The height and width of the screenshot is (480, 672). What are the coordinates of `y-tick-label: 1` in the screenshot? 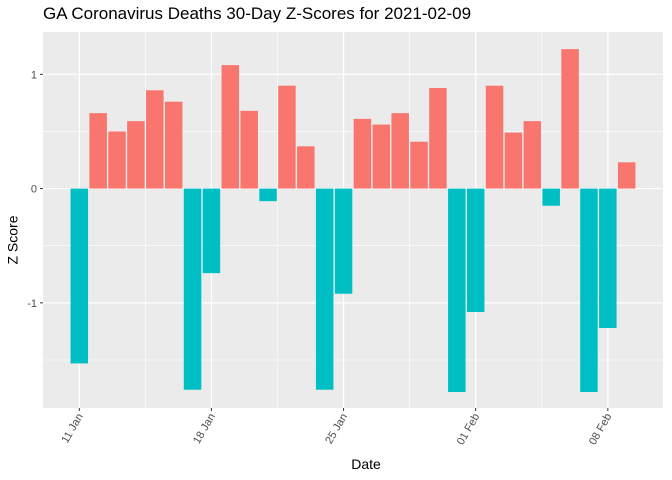 It's located at (34, 75).